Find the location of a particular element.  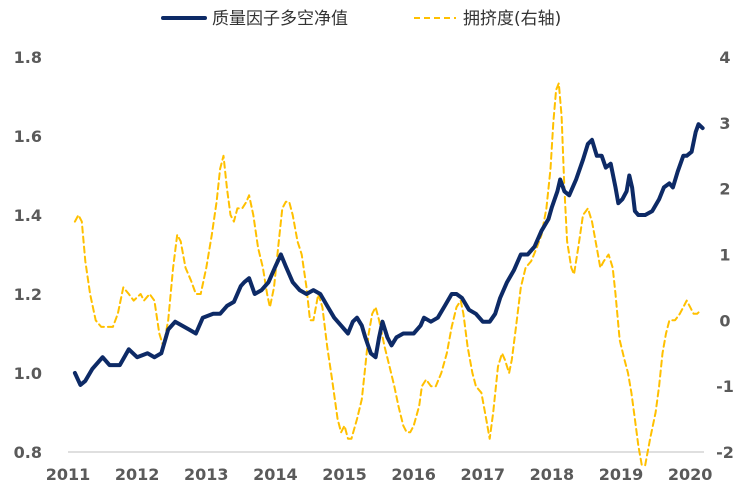

y-right-tick-label: 2 is located at coordinates (724, 189).